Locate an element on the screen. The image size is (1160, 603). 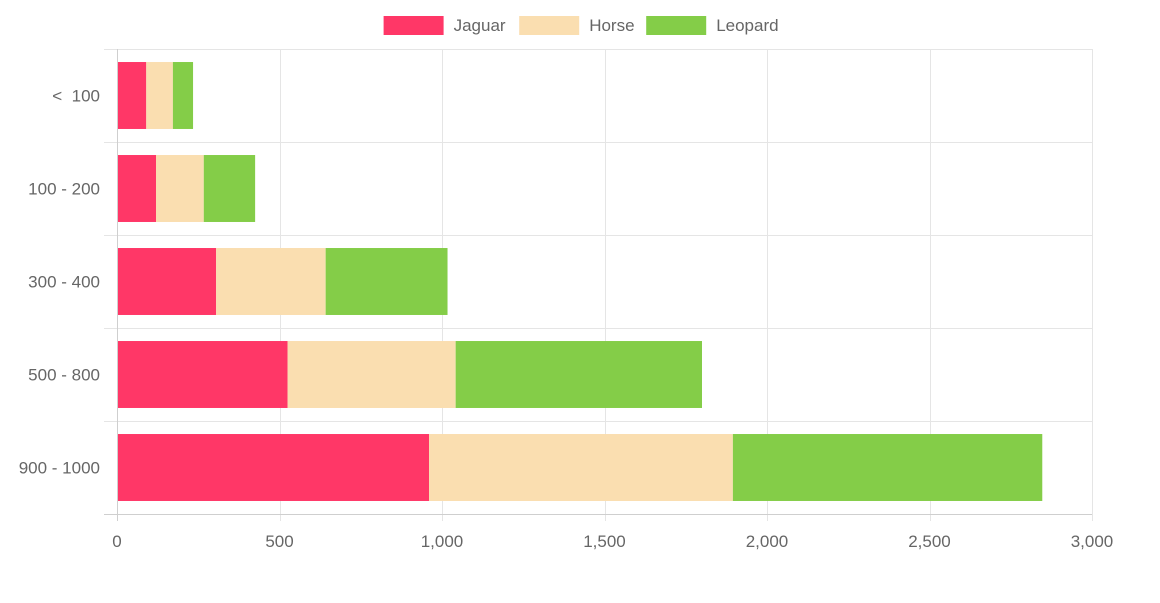
y-tick-label: 100 - 200 is located at coordinates (64, 189).